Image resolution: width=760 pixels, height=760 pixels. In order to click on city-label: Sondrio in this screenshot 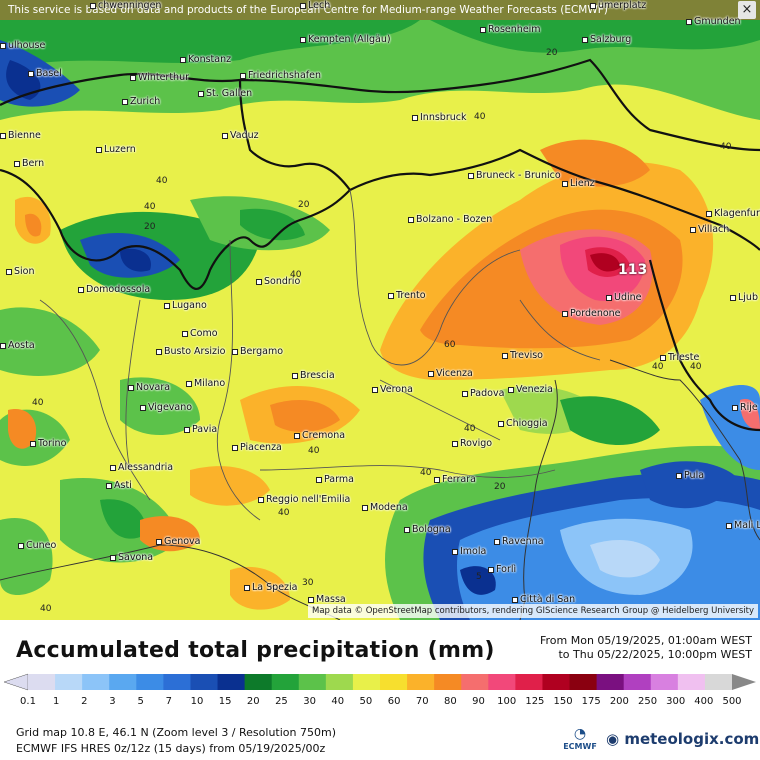, I will do `click(278, 281)`.